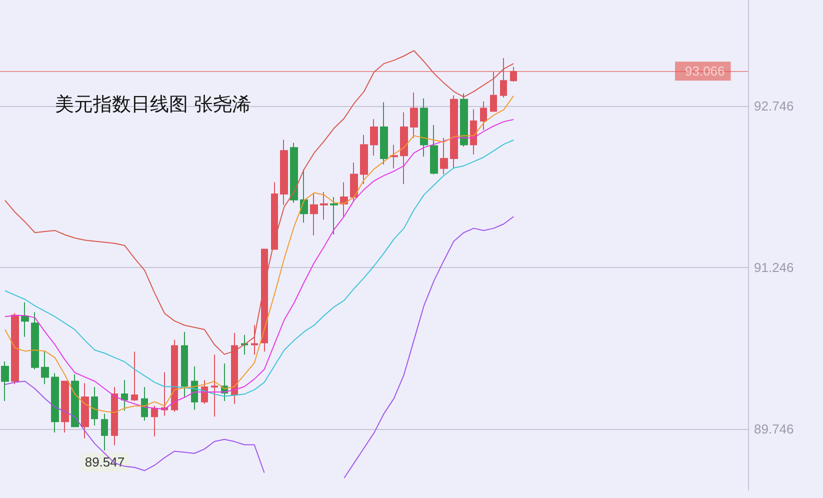 The width and height of the screenshot is (823, 498). What do you see at coordinates (153, 105) in the screenshot?
I see `text: 美元指数日线图 张尧浠` at bounding box center [153, 105].